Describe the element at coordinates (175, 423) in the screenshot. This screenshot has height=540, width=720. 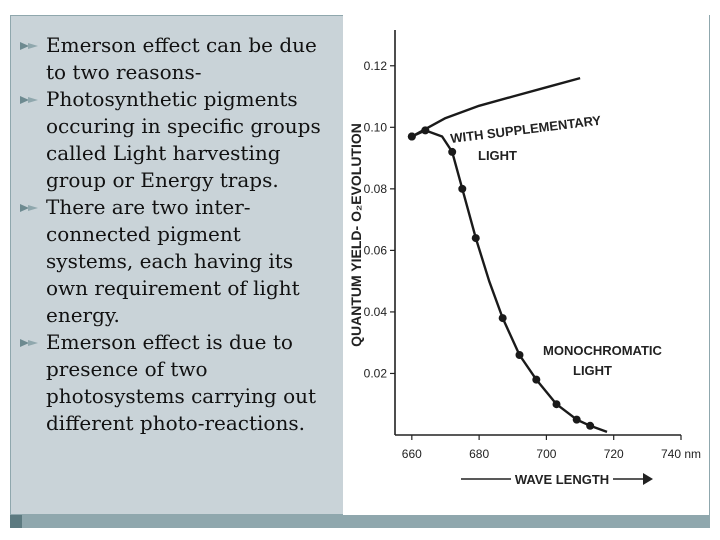
I see `bullet-text-line: different photo-reactions.` at that location.